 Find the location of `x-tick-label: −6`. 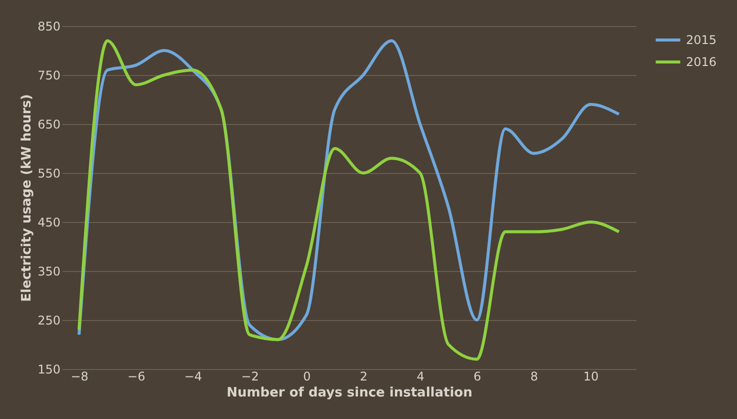

x-tick-label: −6 is located at coordinates (137, 377).